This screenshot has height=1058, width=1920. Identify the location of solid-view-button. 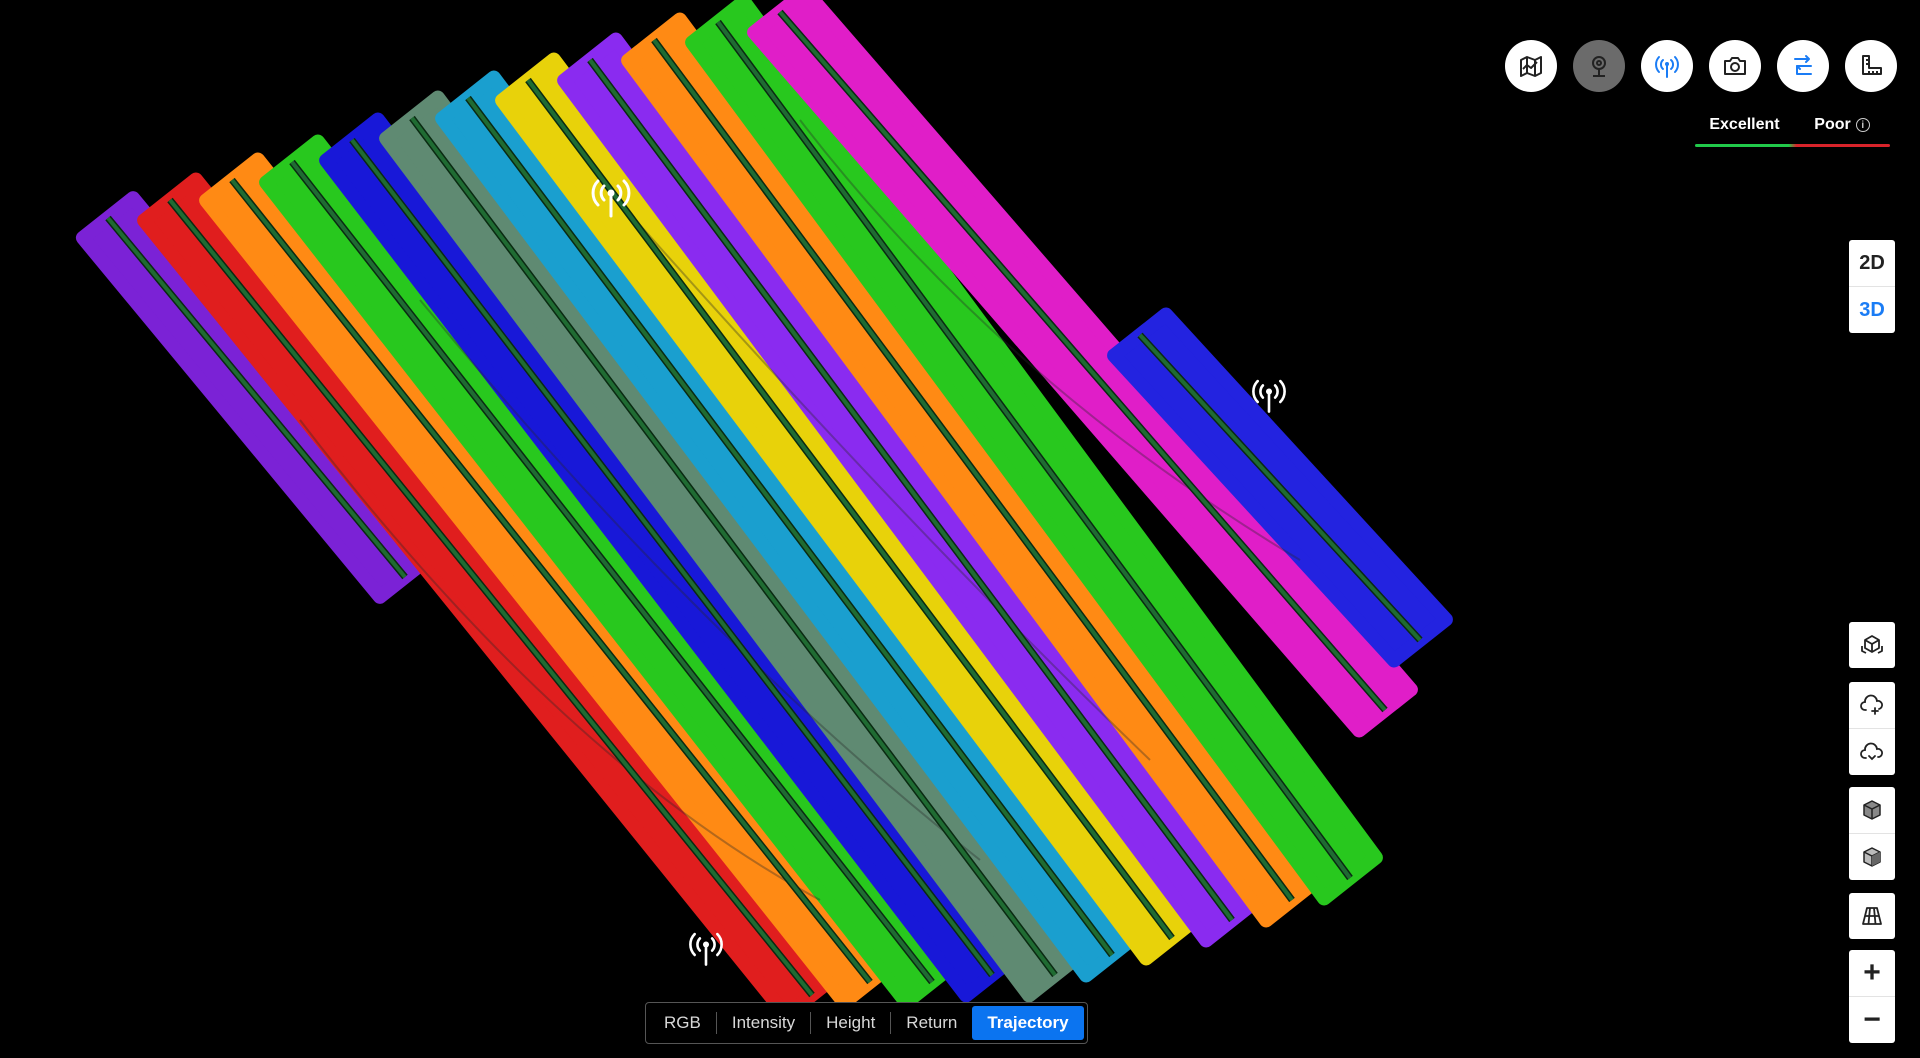
(1872, 810).